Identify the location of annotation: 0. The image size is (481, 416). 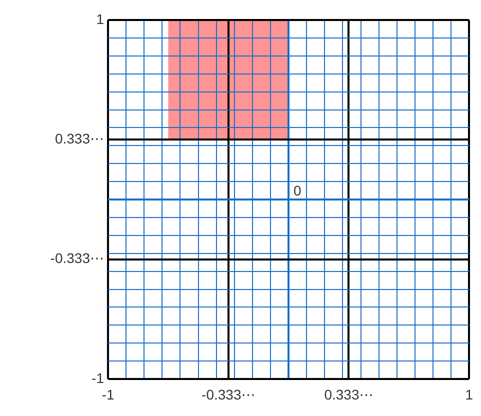
(298, 190).